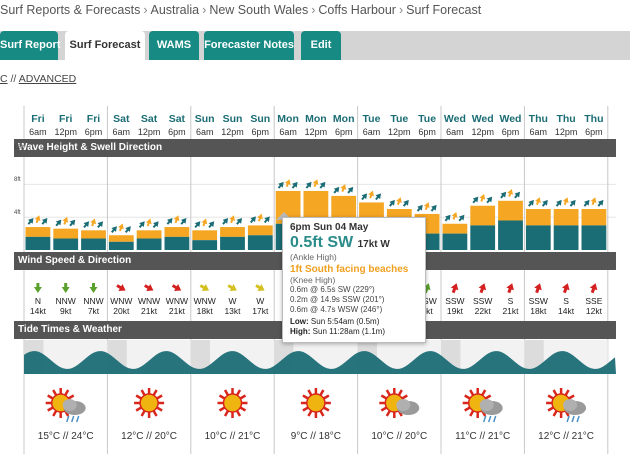 The height and width of the screenshot is (460, 630). I want to click on daily-temperature: 11°C // 21°C, so click(483, 436).